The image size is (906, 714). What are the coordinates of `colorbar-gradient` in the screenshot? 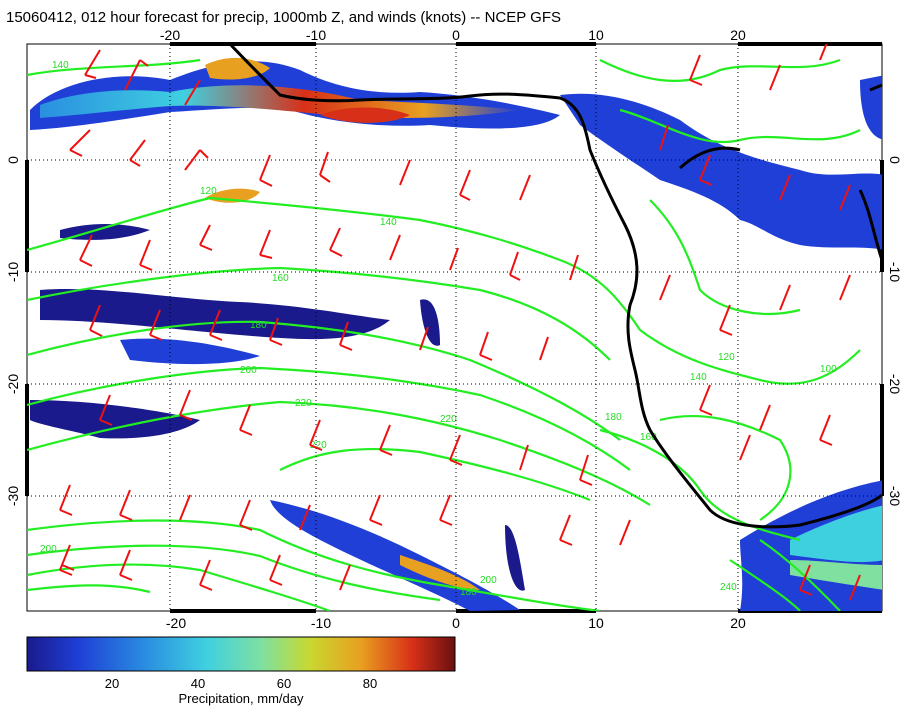 It's located at (241, 654).